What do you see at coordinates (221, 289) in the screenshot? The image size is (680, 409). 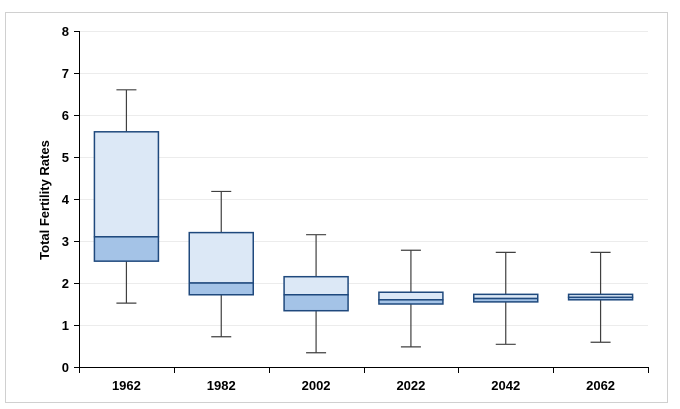 I see `box-lower-1982` at bounding box center [221, 289].